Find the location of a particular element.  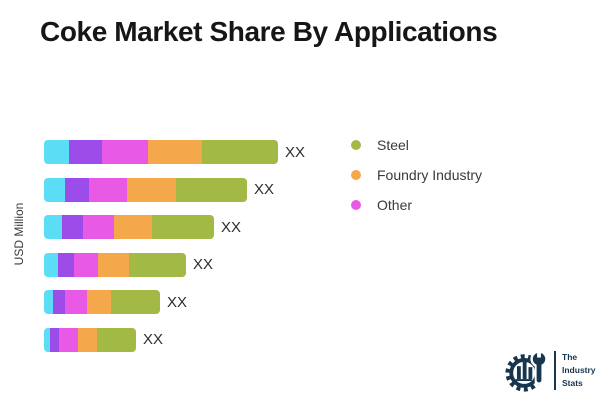

legend-item: Foundry Industry is located at coordinates (416, 175).